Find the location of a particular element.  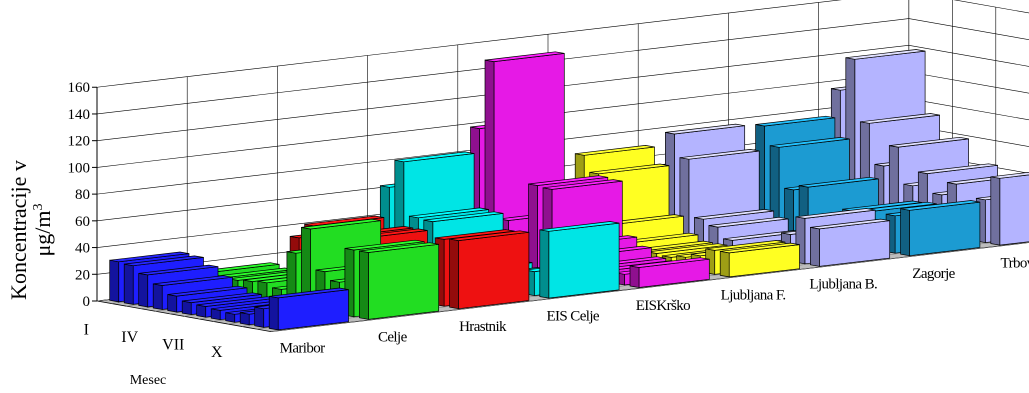

station-label: EISKrško is located at coordinates (663, 306).